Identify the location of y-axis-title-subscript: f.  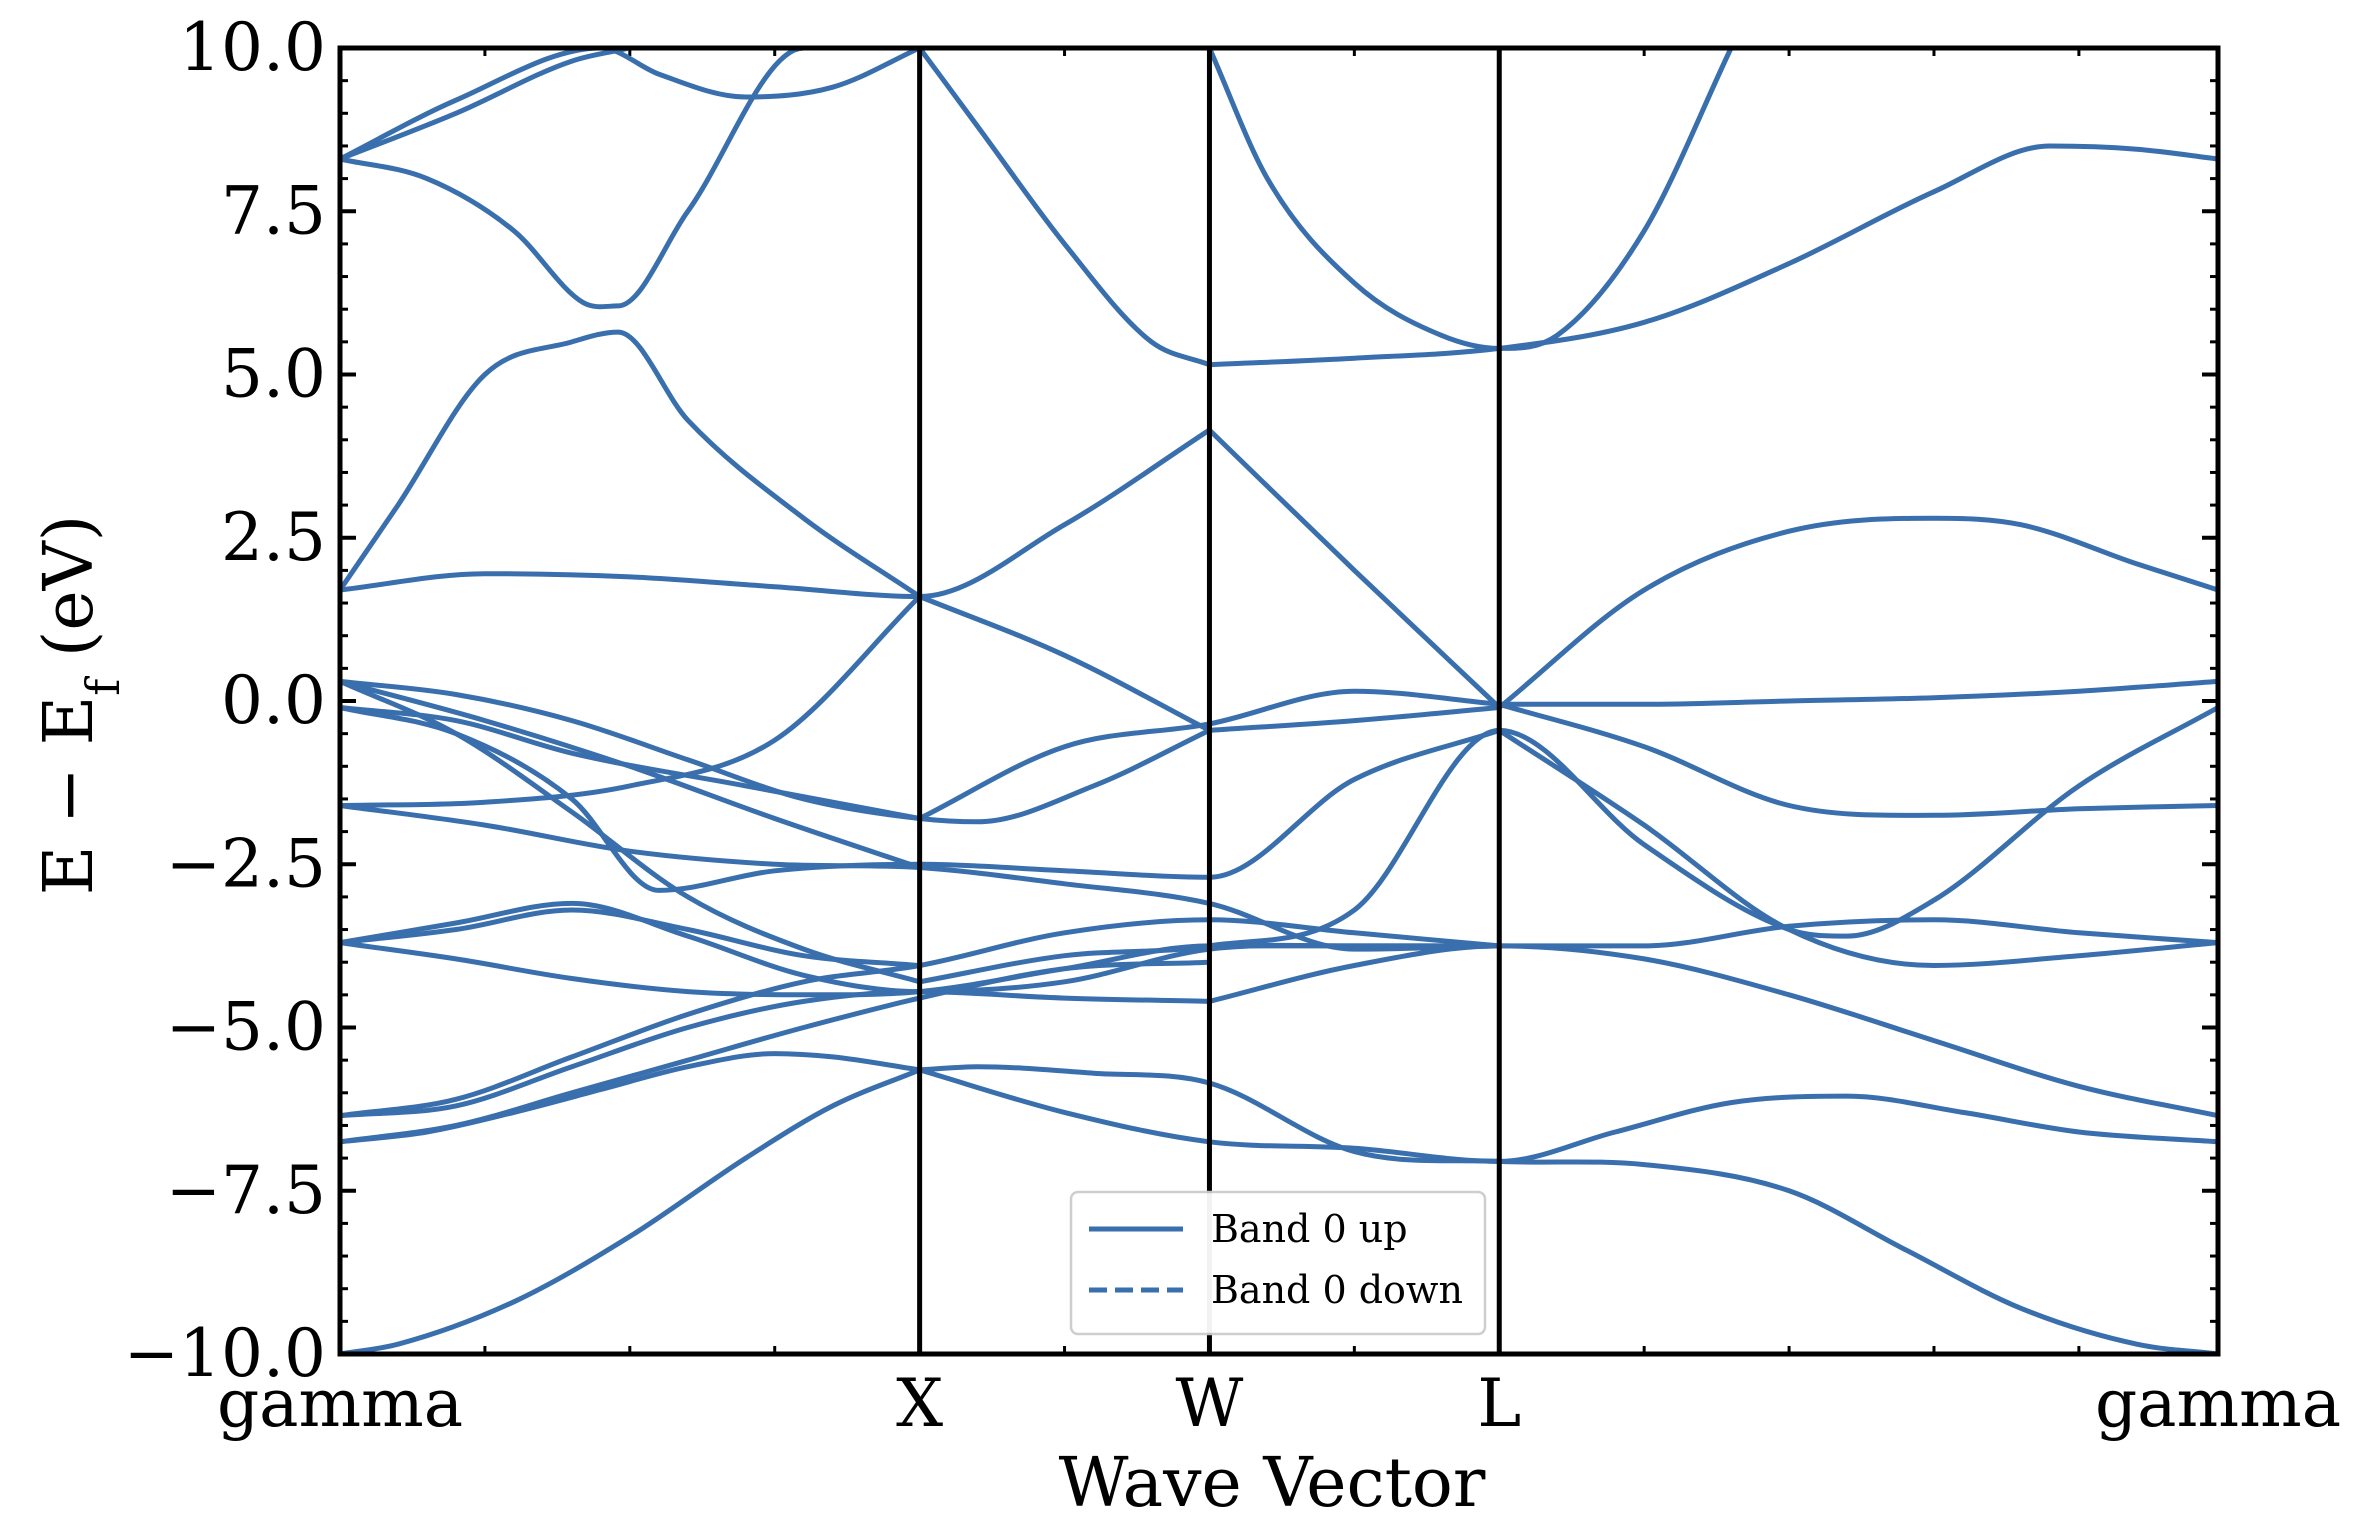
(103, 686).